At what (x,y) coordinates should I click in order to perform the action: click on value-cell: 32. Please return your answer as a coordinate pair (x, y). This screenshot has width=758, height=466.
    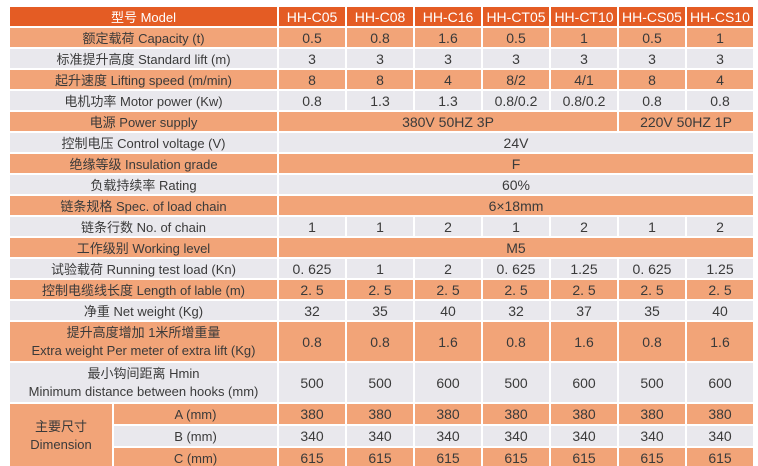
    Looking at the image, I should click on (312, 310).